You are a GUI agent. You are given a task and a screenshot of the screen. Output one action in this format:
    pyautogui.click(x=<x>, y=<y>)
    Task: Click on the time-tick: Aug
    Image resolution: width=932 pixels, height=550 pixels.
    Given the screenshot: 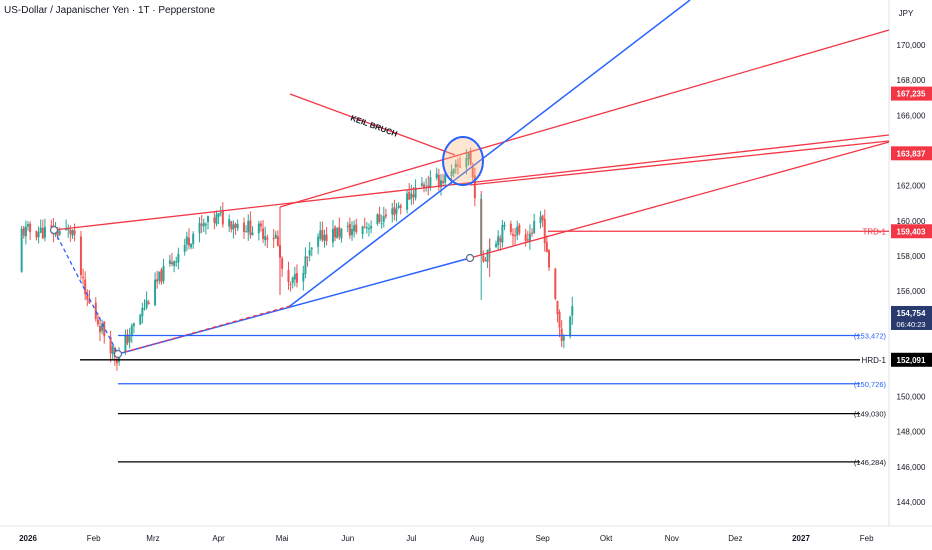 What is the action you would take?
    pyautogui.click(x=477, y=538)
    